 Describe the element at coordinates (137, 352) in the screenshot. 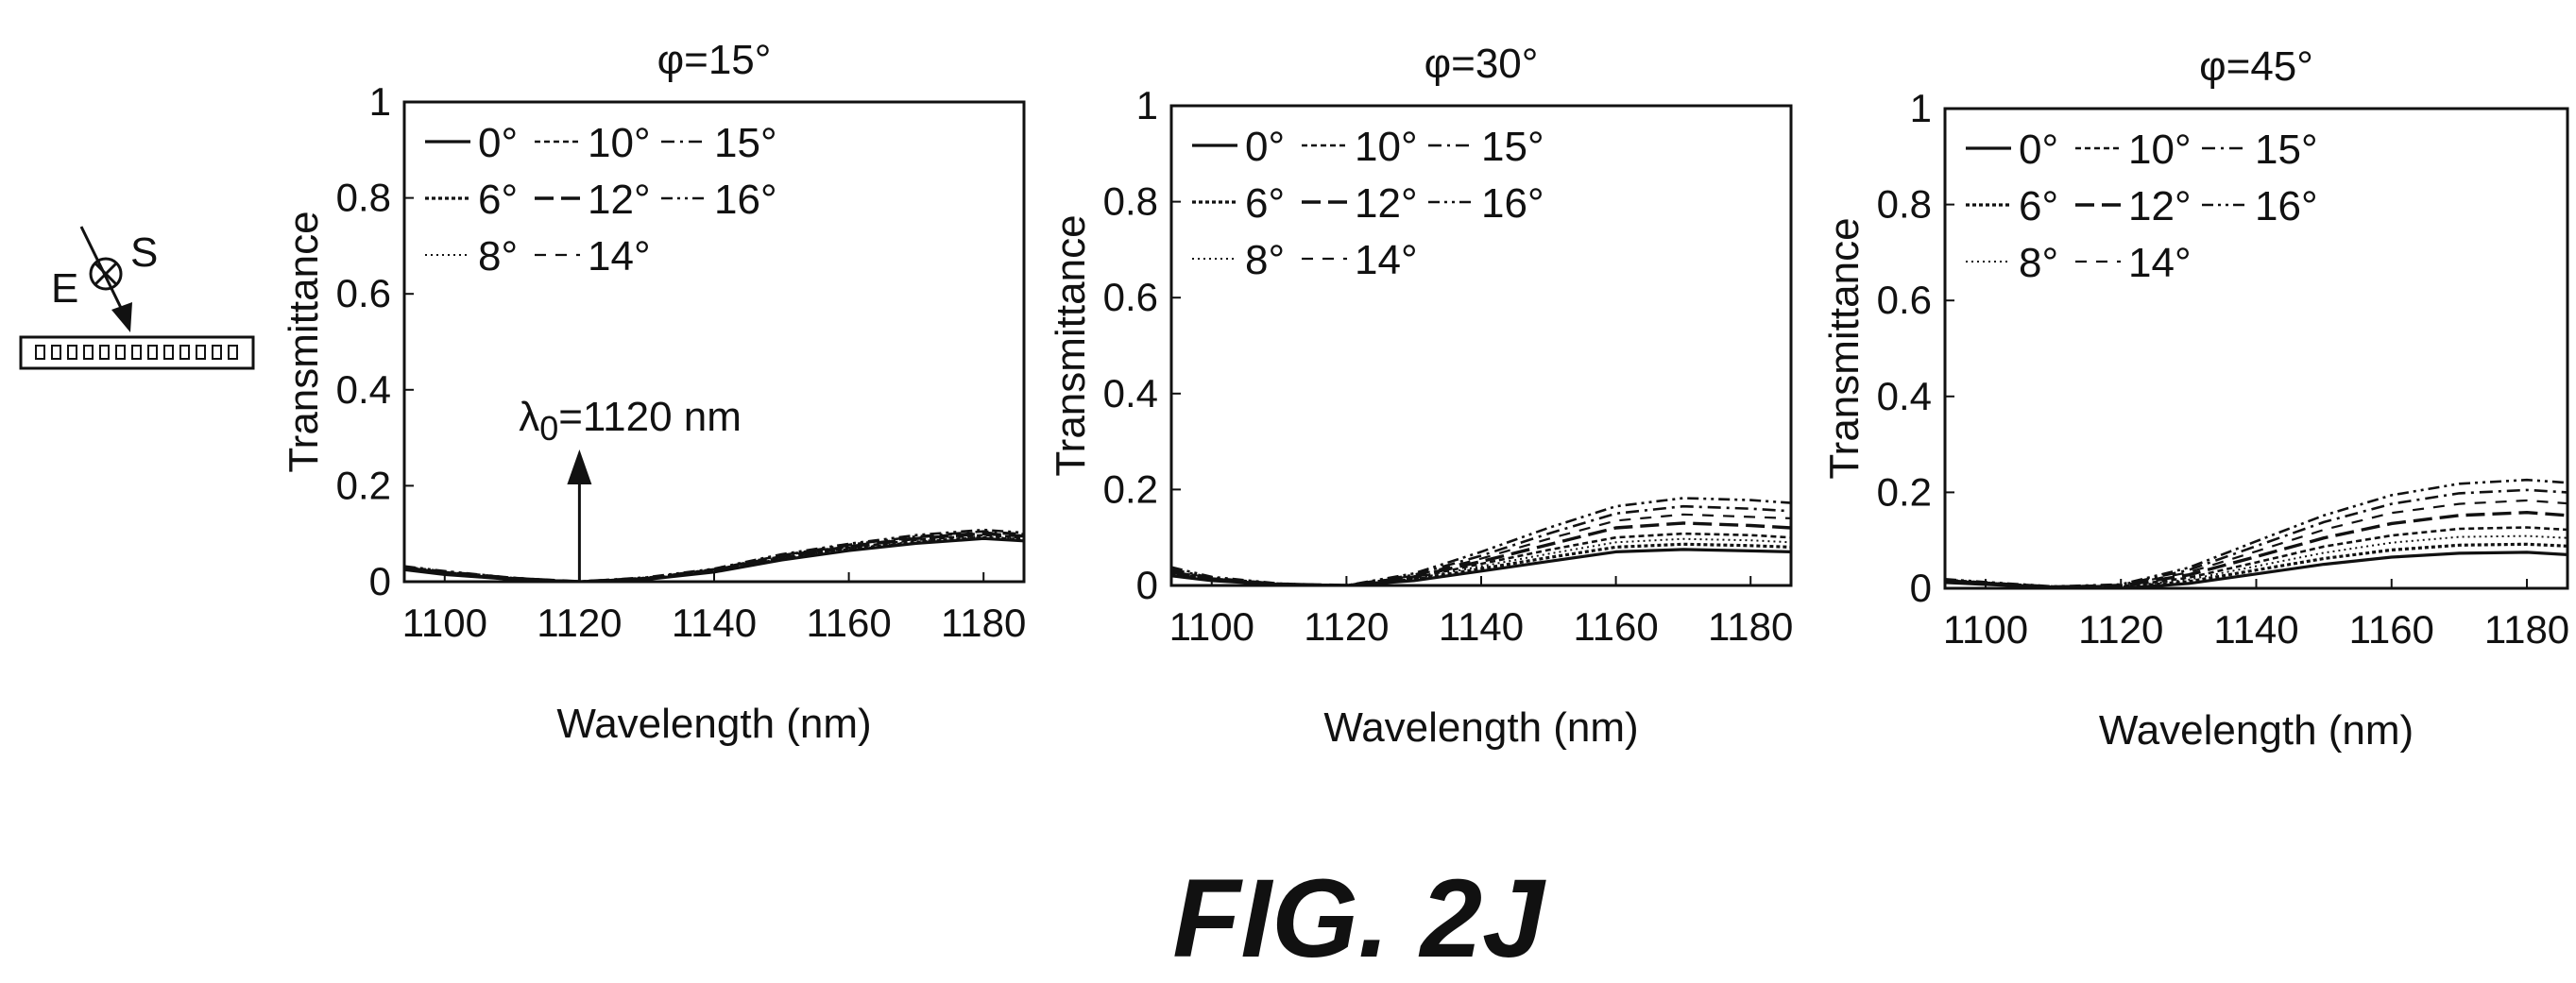

I see `grating-icon` at that location.